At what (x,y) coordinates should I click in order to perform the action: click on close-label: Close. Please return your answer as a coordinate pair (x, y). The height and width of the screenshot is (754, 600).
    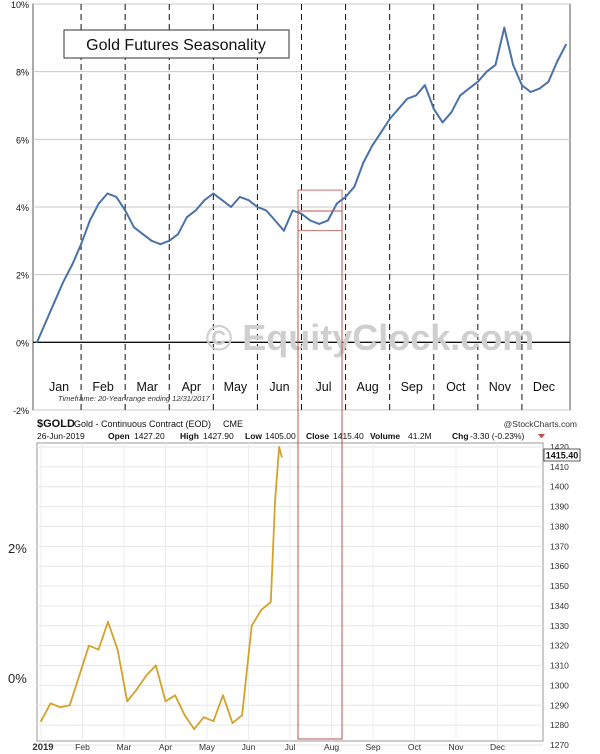
    Looking at the image, I should click on (317, 436).